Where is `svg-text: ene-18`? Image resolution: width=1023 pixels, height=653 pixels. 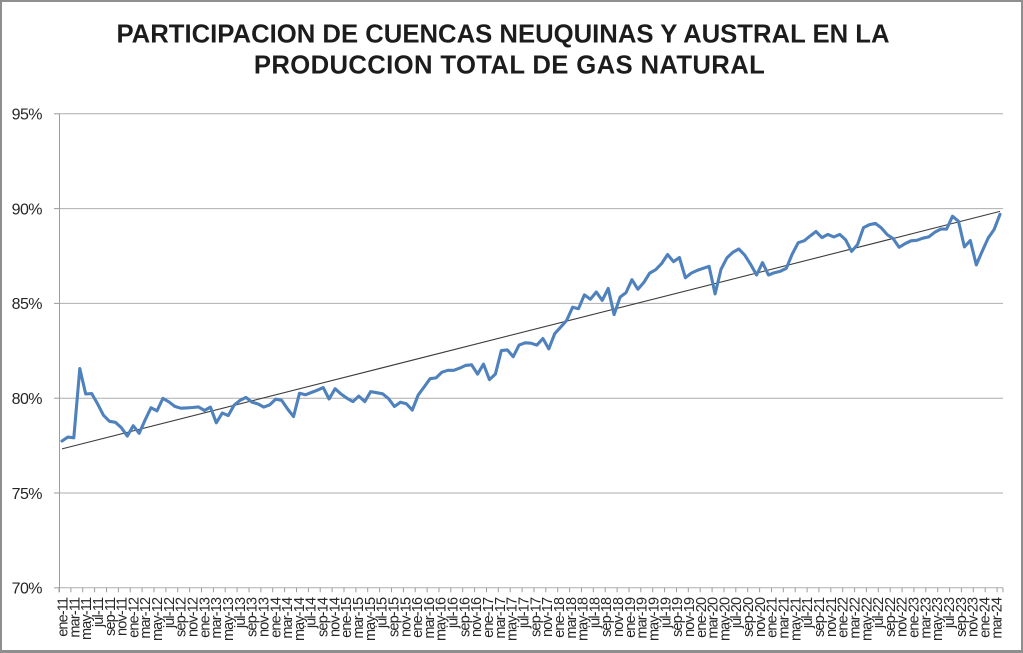 svg-text: ene-18 is located at coordinates (560, 617).